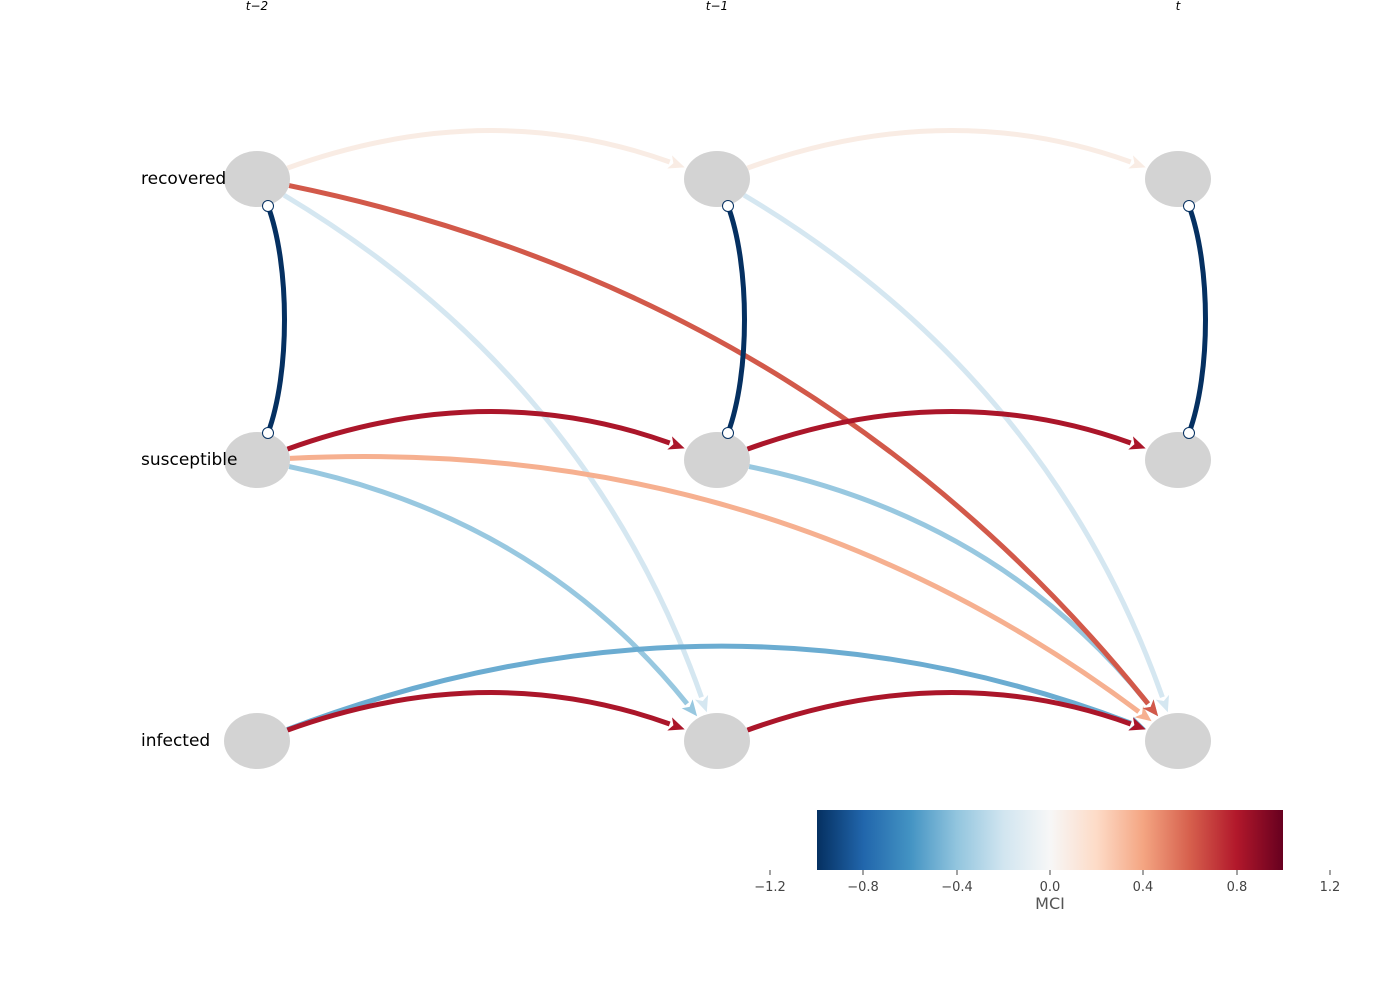 The height and width of the screenshot is (1000, 1400). Describe the element at coordinates (189, 460) in the screenshot. I see `variable-label-susceptible: susceptible` at that location.